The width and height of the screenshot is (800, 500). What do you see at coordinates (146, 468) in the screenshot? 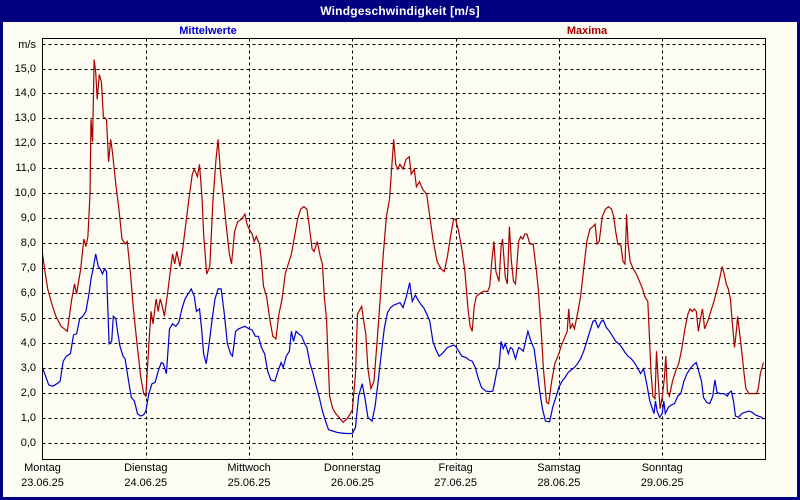
I see `day-name: Dienstag` at bounding box center [146, 468].